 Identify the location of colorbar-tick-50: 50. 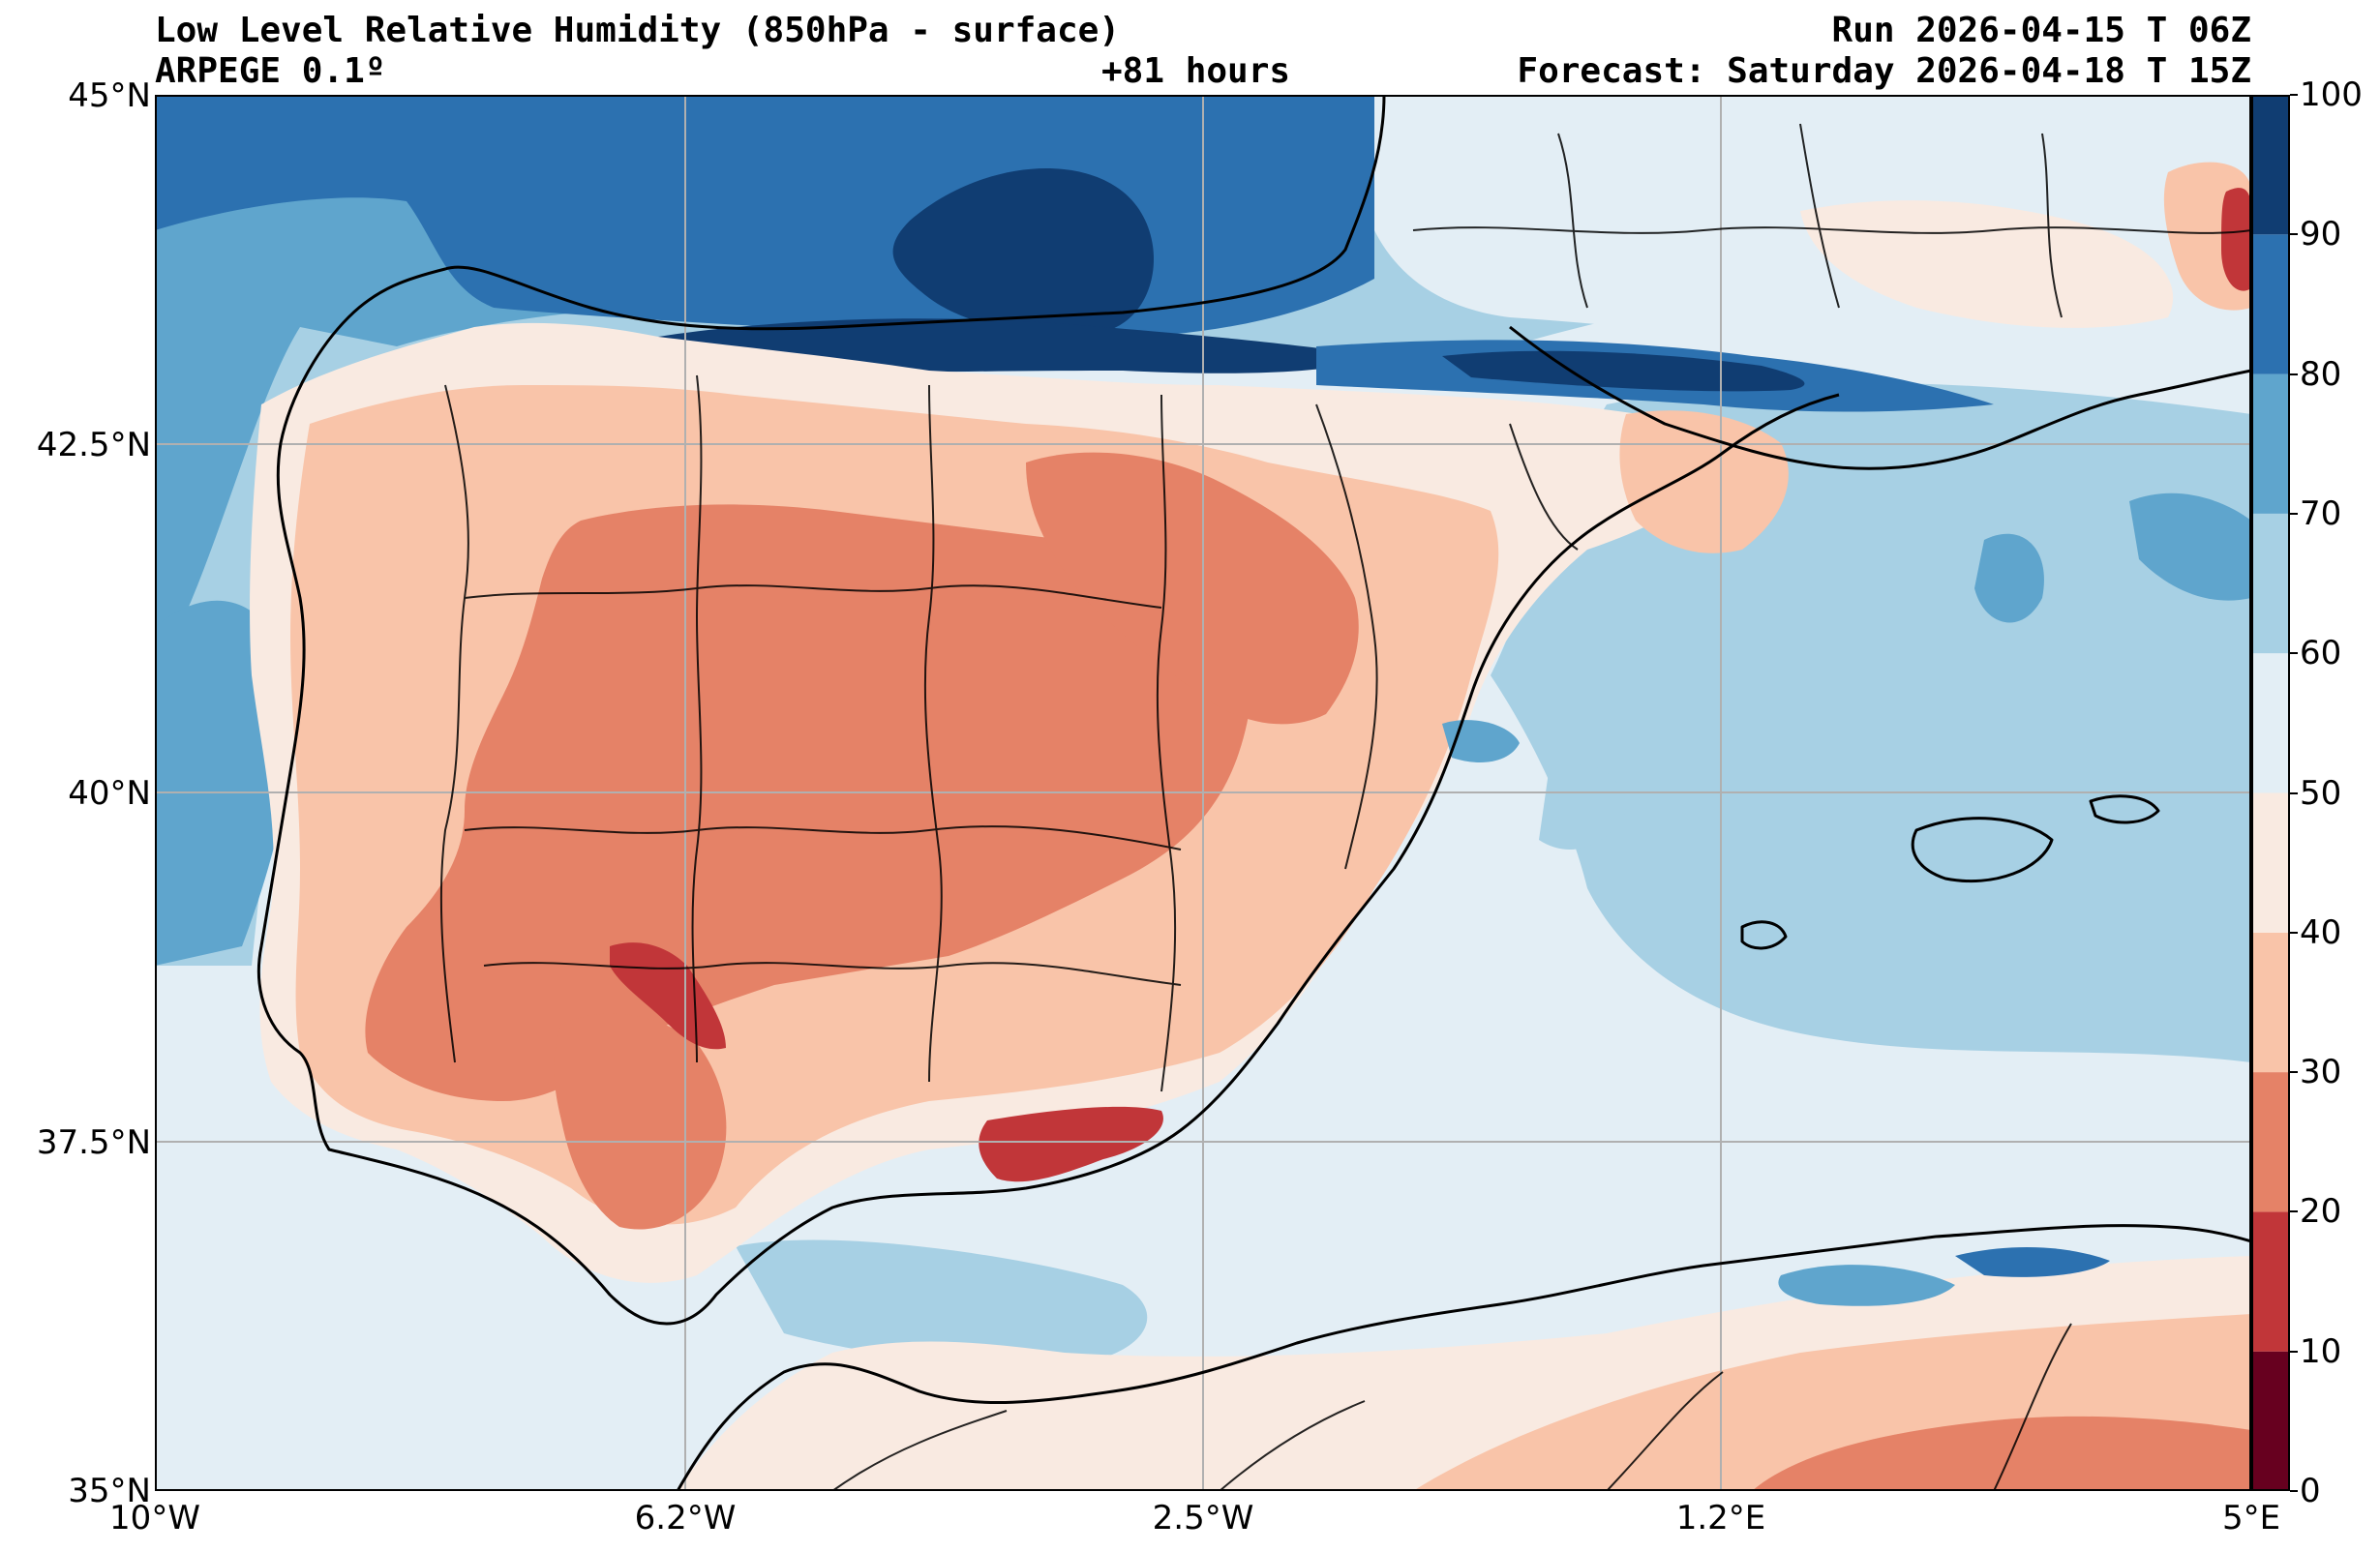
(2321, 793).